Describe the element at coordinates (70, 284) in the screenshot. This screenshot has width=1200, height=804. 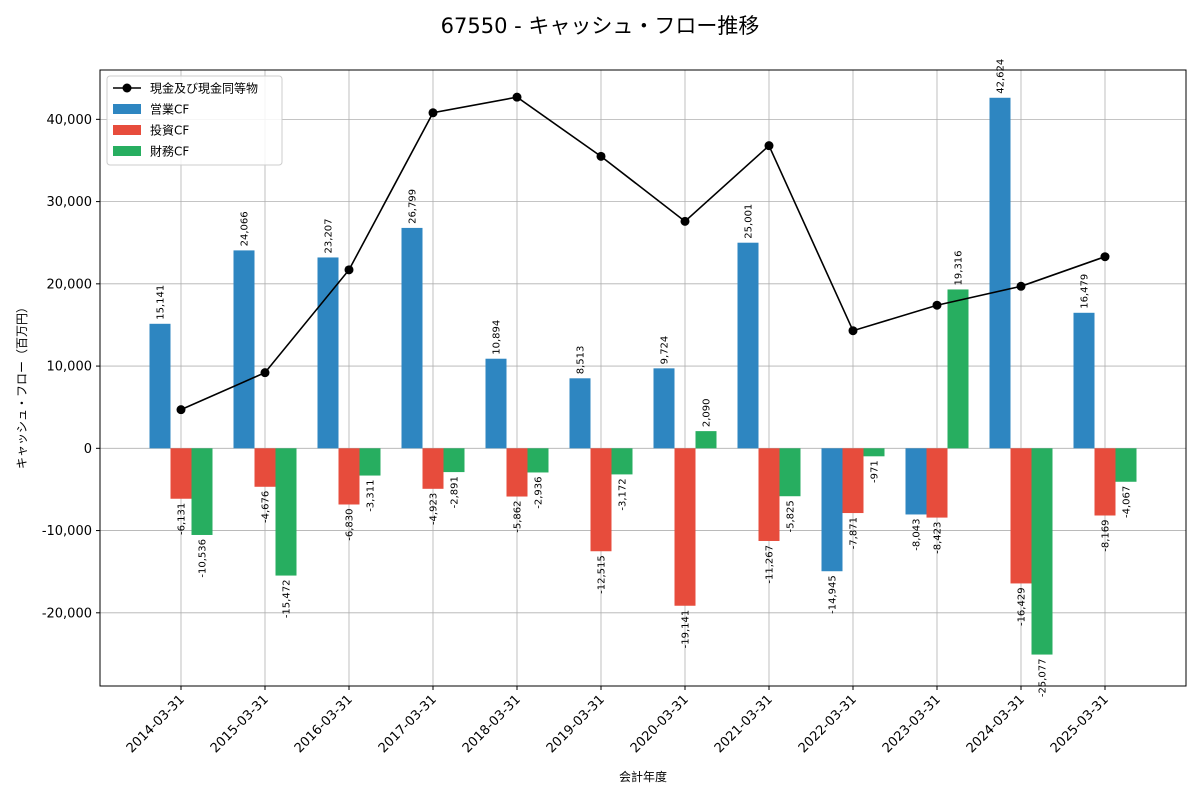
I see `y-tick-label: 20,000` at that location.